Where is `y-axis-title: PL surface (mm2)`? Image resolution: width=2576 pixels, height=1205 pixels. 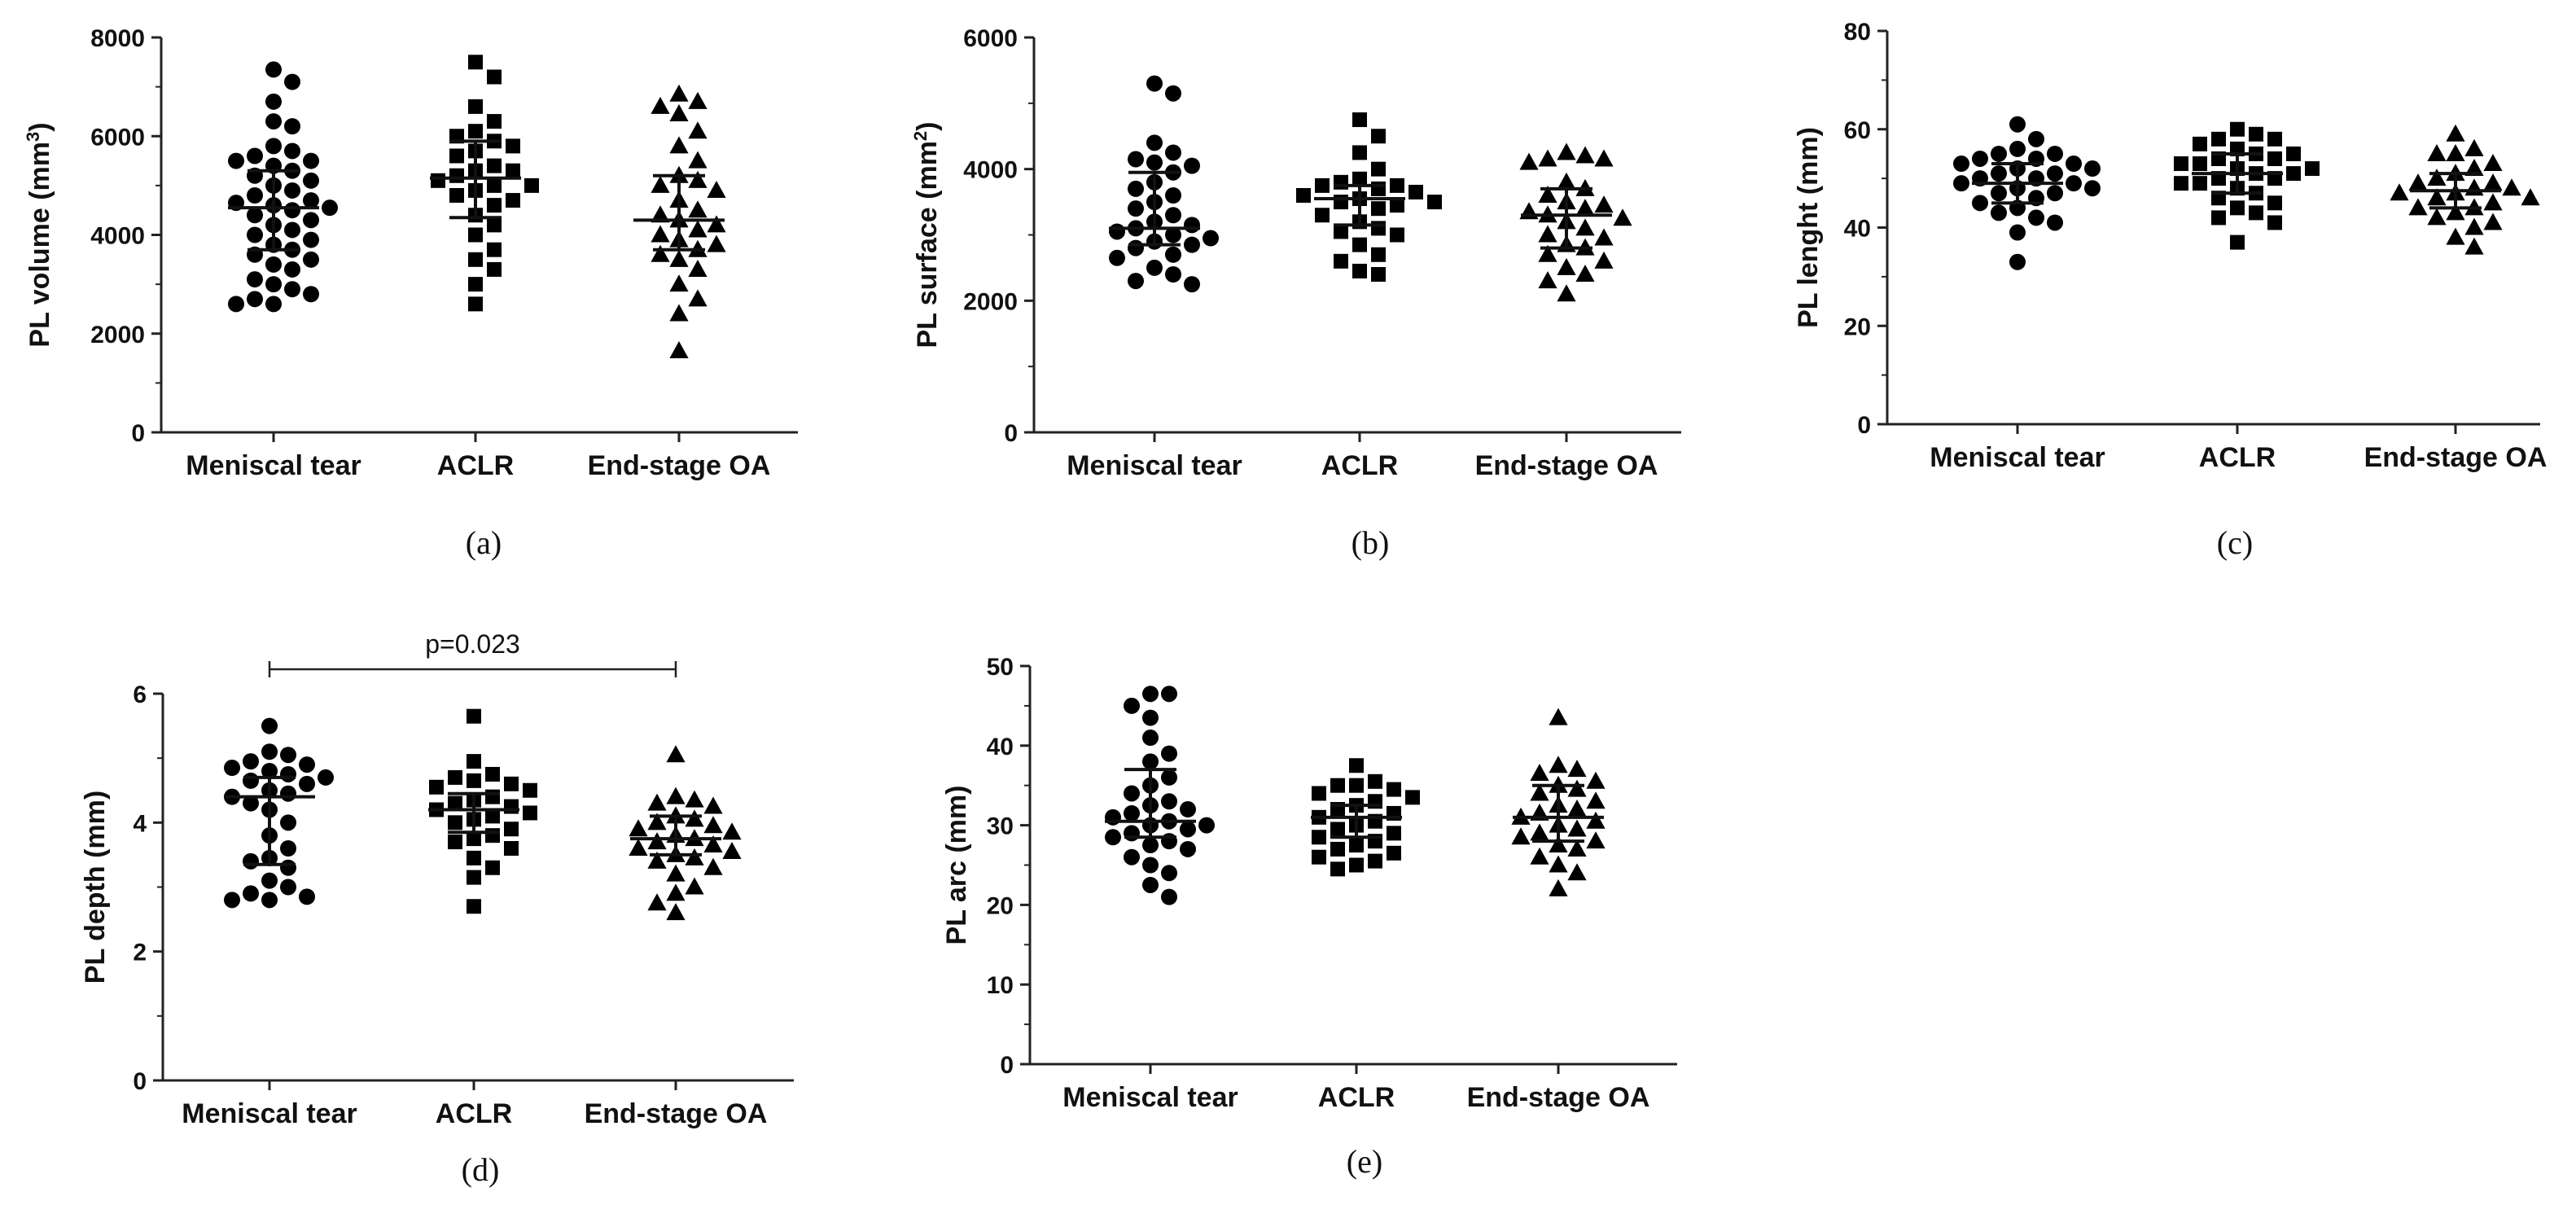
y-axis-title: PL surface (mm2) is located at coordinates (927, 234).